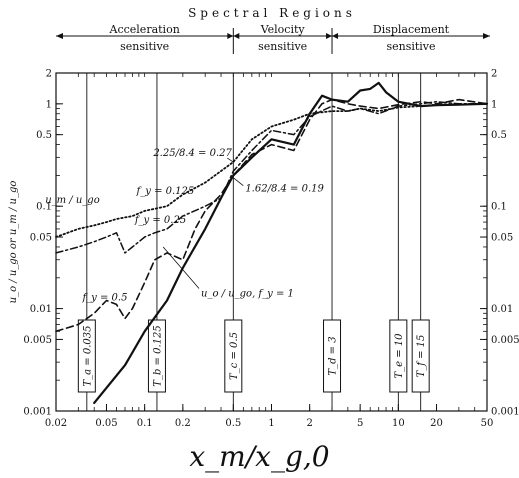 The image size is (519, 478). Describe the element at coordinates (494, 74) in the screenshot. I see `y-tick-label-right: 2` at that location.